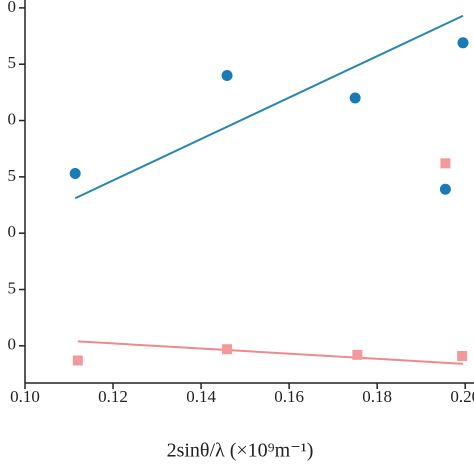 The width and height of the screenshot is (474, 474). What do you see at coordinates (25, 396) in the screenshot?
I see `x-tick-label: 0.10` at bounding box center [25, 396].